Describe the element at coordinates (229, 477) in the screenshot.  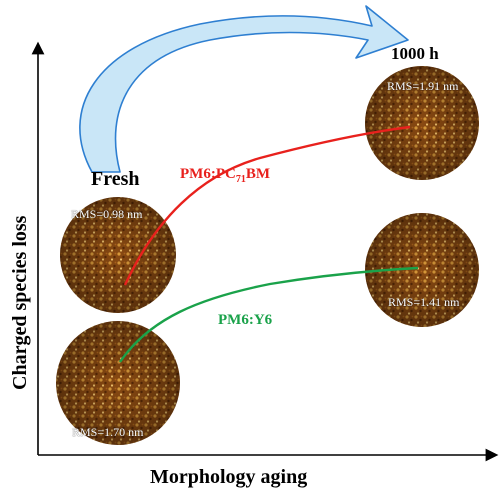
I see `x-axis-label: Morphology aging` at that location.